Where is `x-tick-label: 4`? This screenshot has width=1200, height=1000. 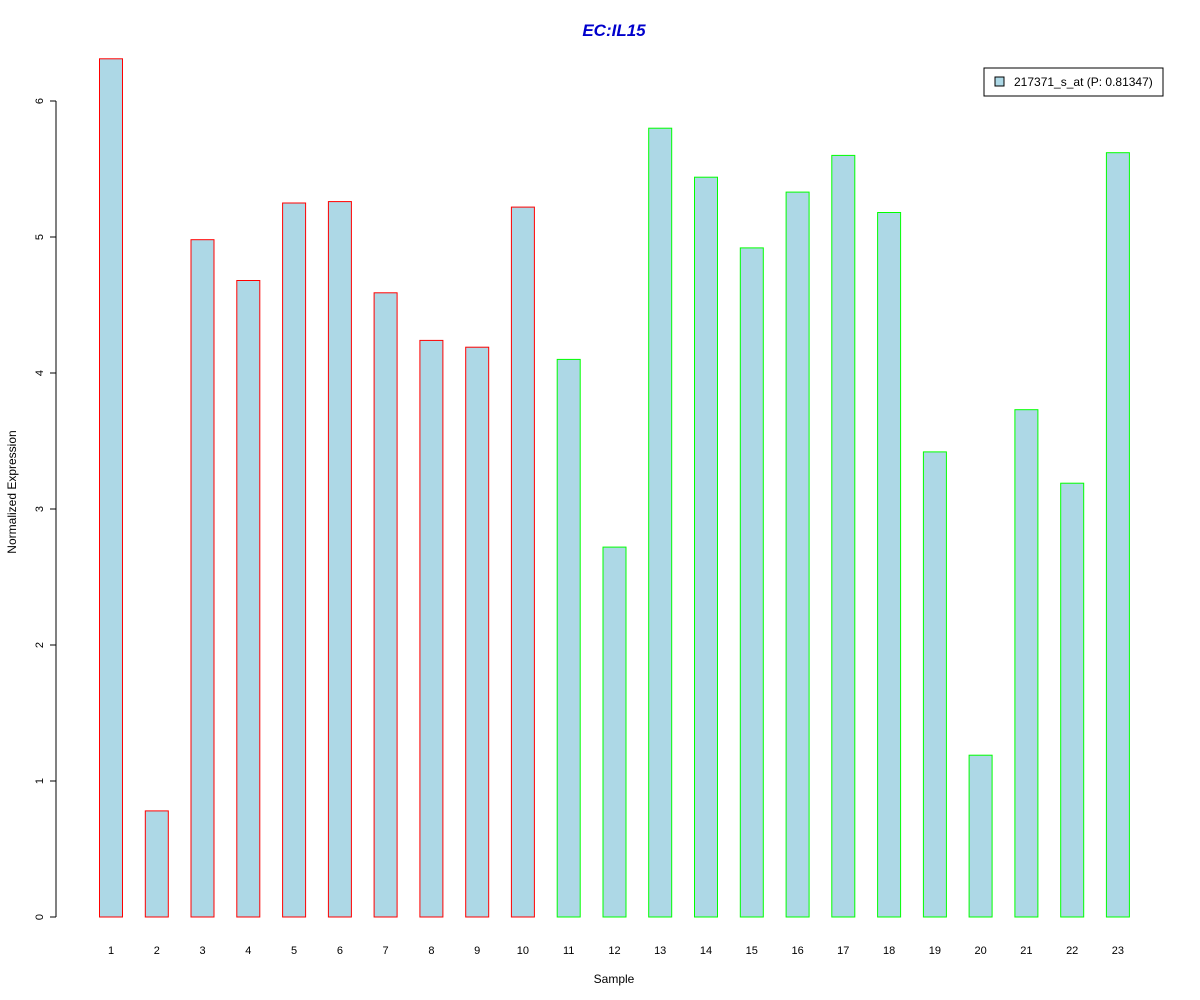 x-tick-label: 4 is located at coordinates (248, 951).